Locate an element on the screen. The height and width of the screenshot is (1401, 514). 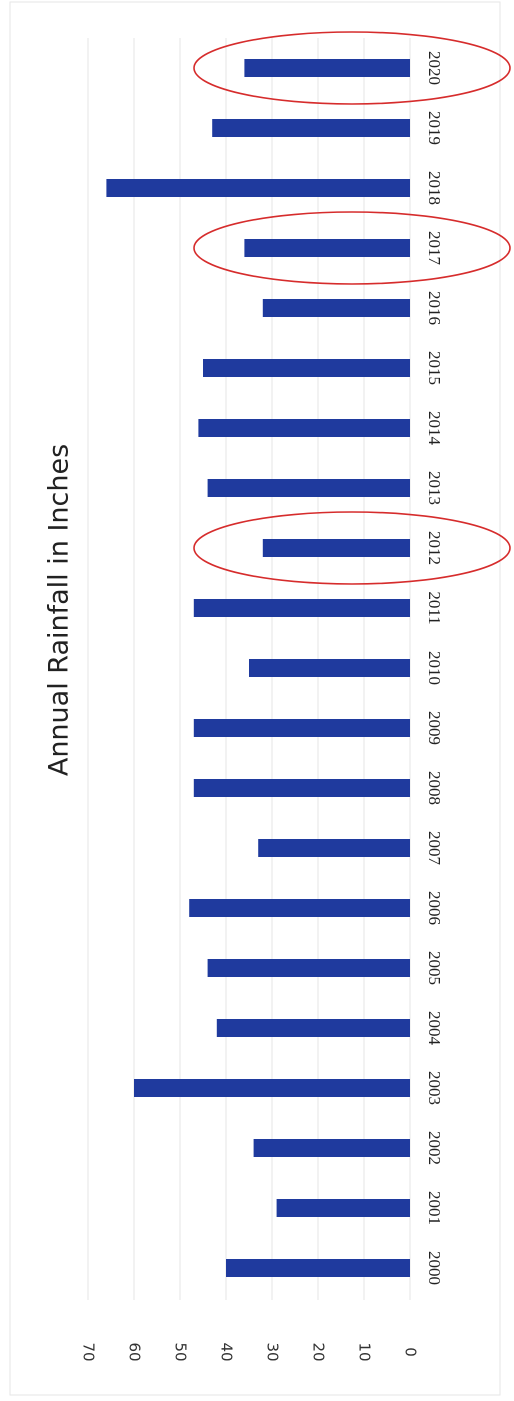
y-tick-label: 2013 is located at coordinates (434, 488).